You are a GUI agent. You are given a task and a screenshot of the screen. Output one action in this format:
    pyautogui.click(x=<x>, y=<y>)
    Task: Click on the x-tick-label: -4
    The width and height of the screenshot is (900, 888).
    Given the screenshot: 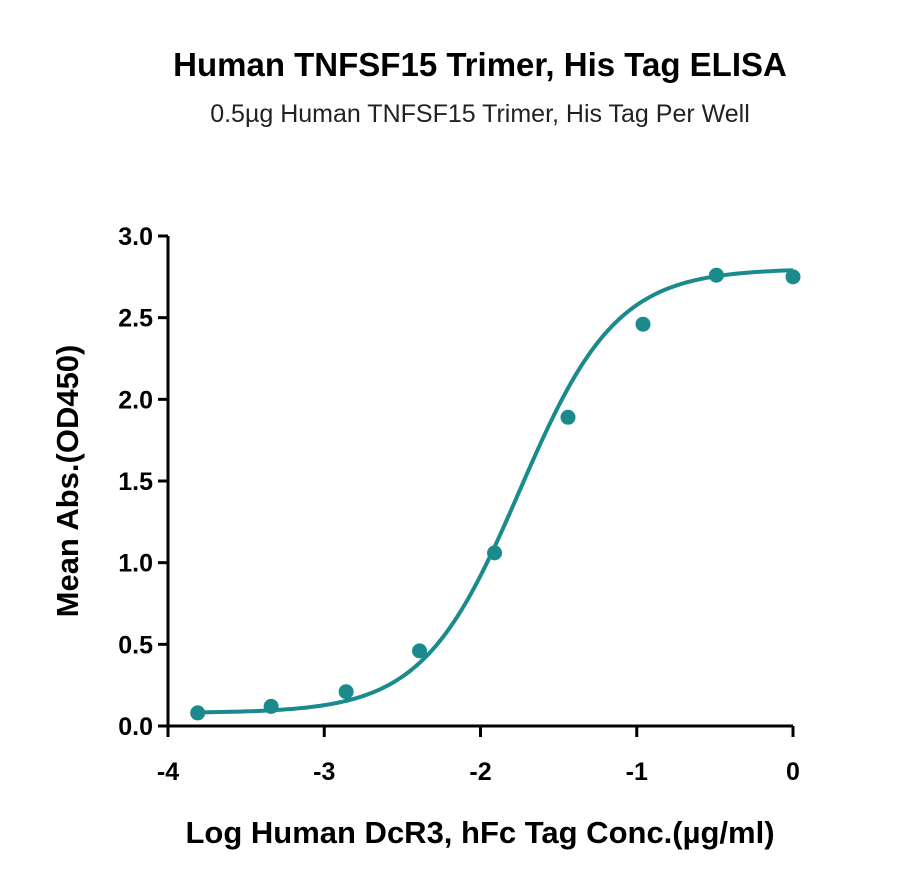 What is the action you would take?
    pyautogui.click(x=168, y=772)
    